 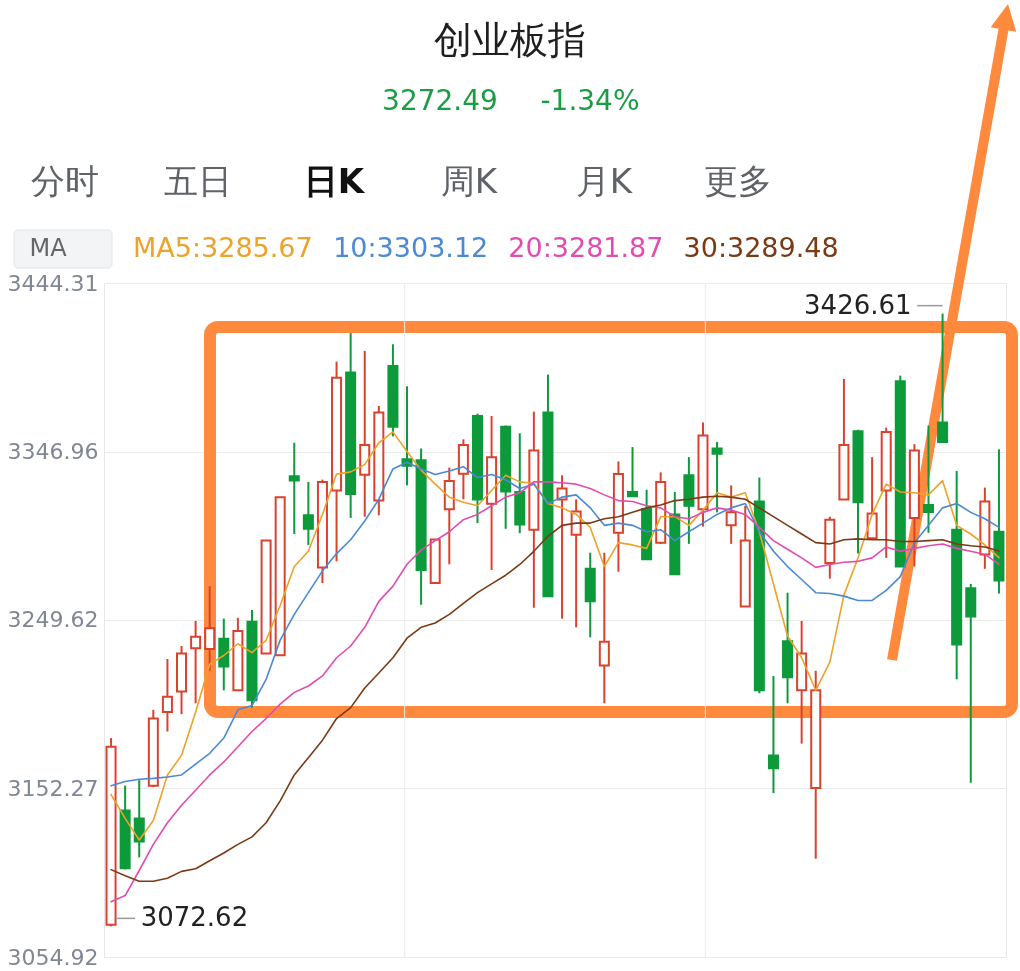 What do you see at coordinates (48, 248) in the screenshot?
I see `text: MA` at bounding box center [48, 248].